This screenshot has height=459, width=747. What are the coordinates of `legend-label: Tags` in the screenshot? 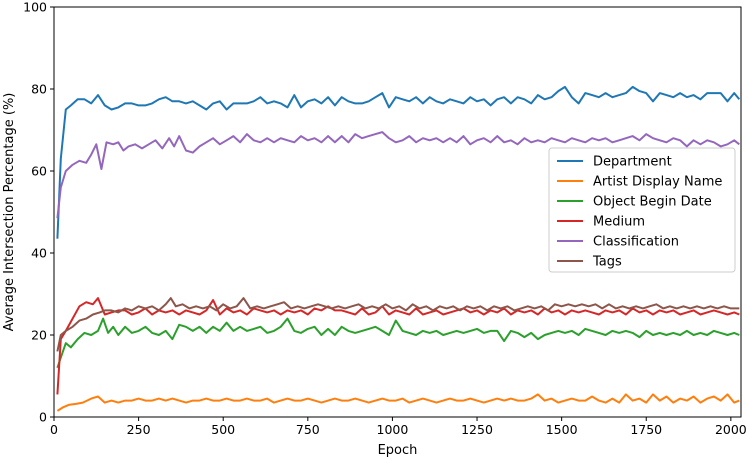 It's located at (607, 262).